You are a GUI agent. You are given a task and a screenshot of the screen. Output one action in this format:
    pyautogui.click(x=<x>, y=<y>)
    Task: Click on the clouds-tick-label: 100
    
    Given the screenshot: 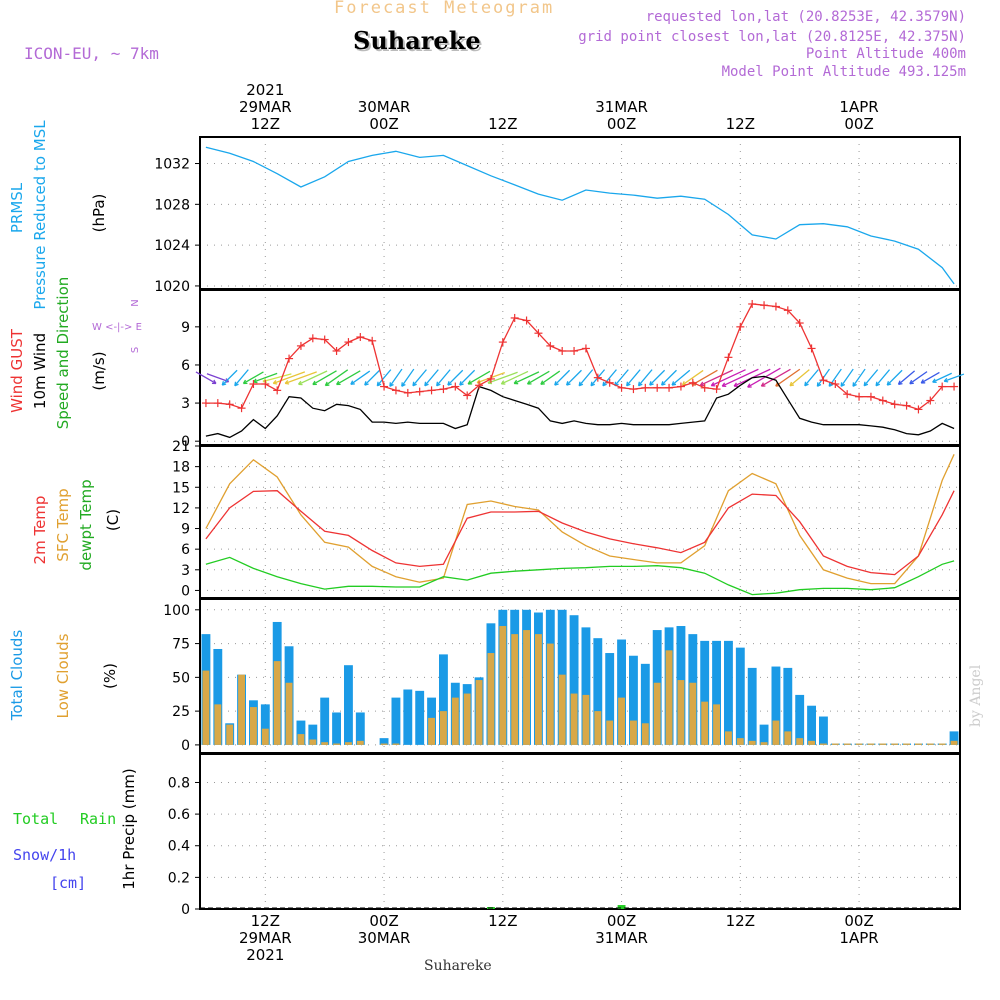 What is the action you would take?
    pyautogui.click(x=176, y=611)
    